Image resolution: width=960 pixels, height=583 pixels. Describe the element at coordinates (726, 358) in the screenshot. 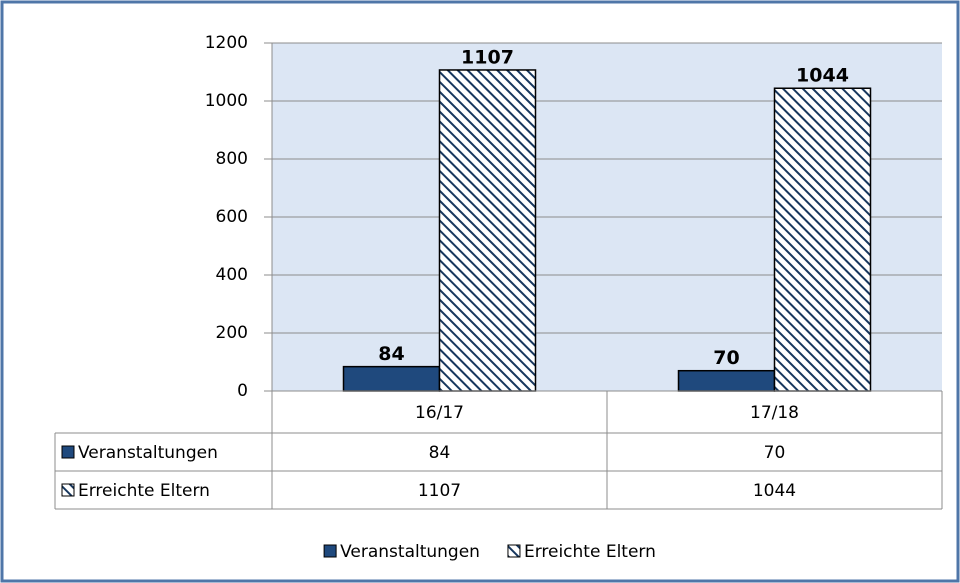

I see `data-label: 70` at that location.